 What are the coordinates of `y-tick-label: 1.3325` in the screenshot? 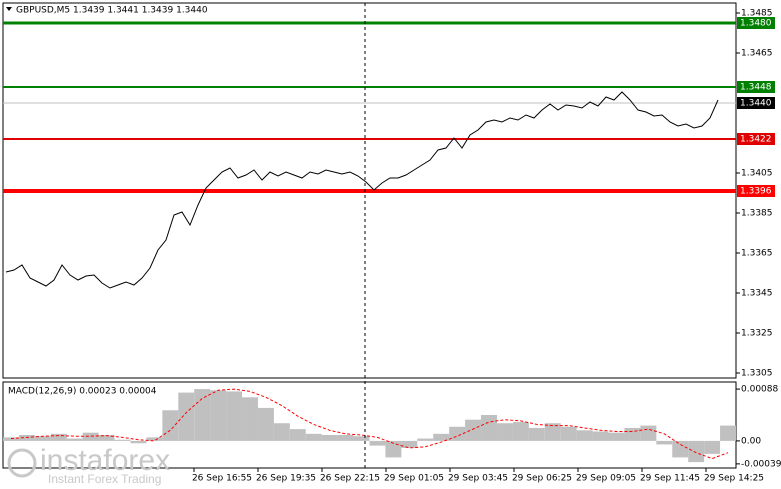 It's located at (757, 334).